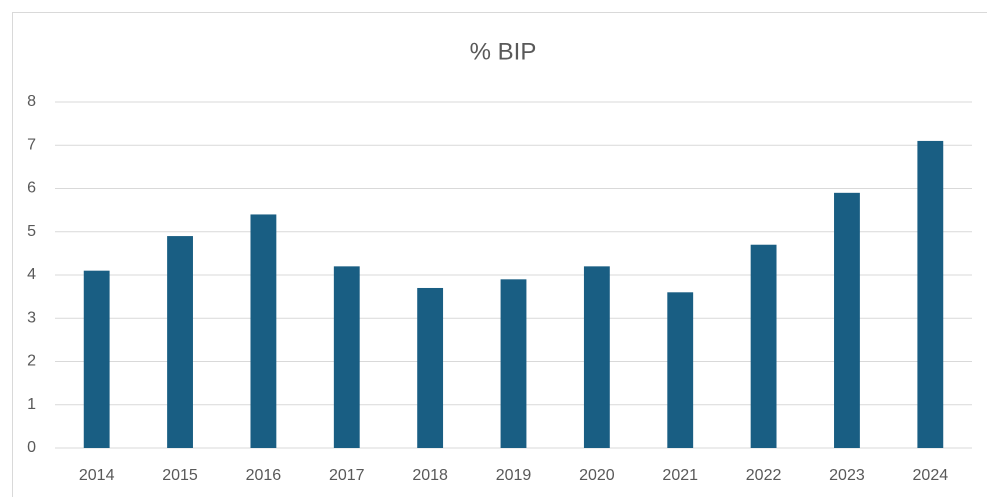  What do you see at coordinates (97, 475) in the screenshot?
I see `x-tick-label: 2014` at bounding box center [97, 475].